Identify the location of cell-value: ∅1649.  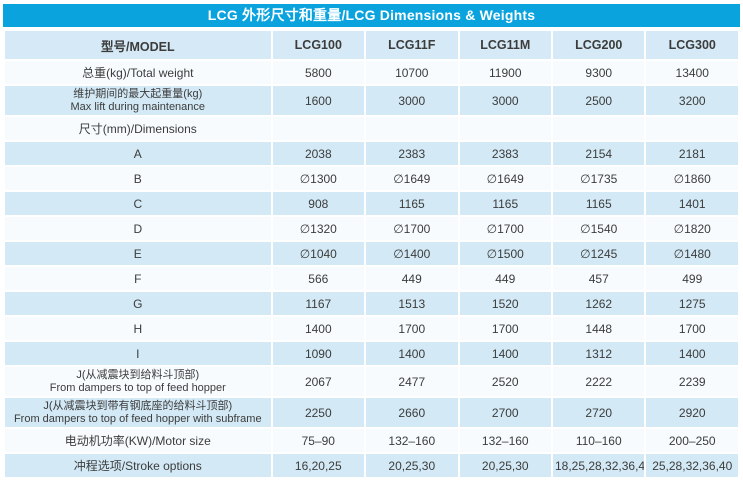
(505, 178).